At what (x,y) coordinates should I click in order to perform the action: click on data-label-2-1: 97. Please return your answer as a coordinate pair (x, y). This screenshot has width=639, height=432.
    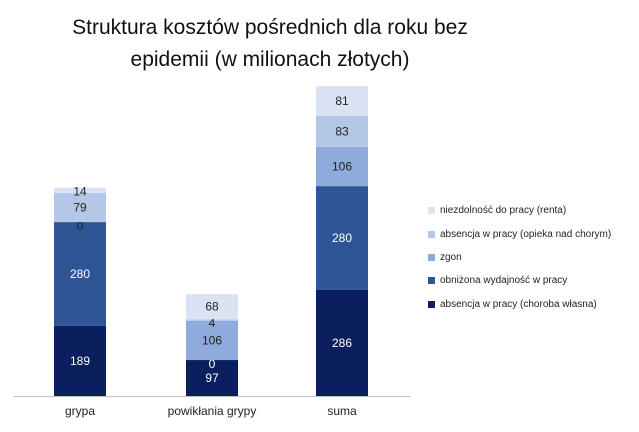
    Looking at the image, I should click on (212, 378).